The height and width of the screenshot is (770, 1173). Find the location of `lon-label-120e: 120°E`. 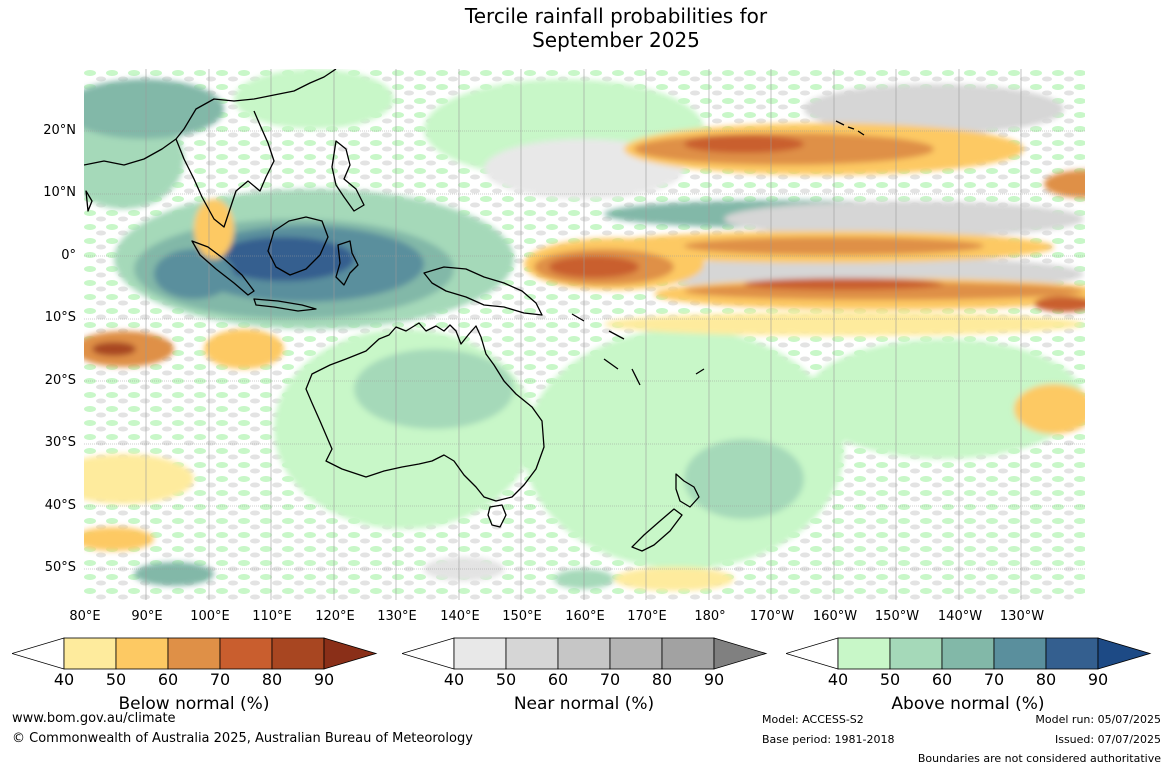

lon-label-120e: 120°E is located at coordinates (335, 616).